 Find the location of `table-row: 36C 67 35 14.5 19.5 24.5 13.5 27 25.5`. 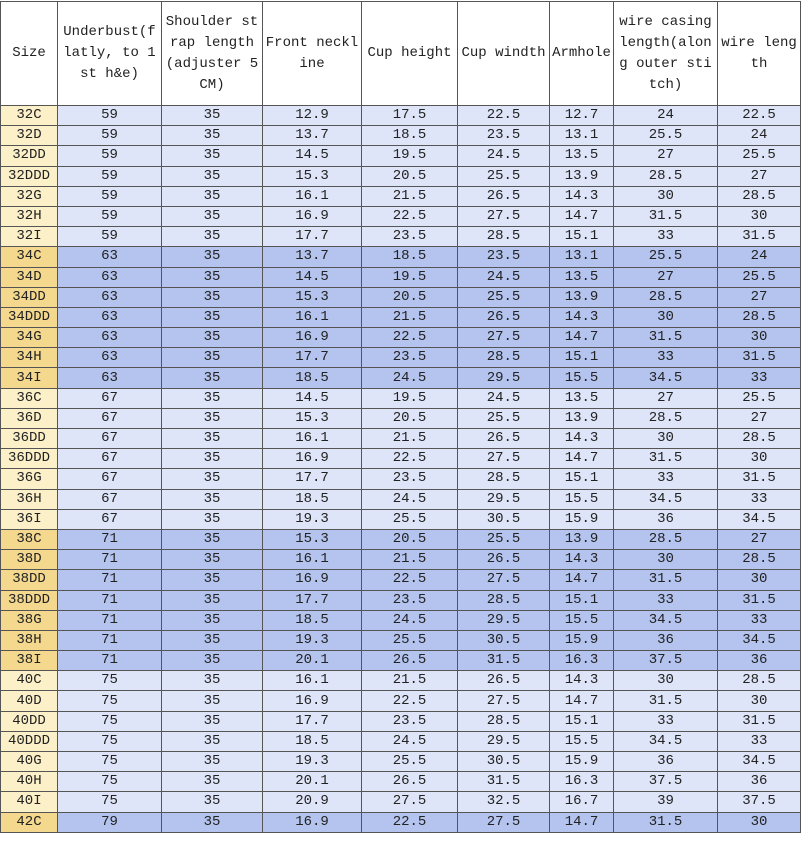

table-row: 36C 67 35 14.5 19.5 24.5 13.5 27 25.5 is located at coordinates (400, 398).